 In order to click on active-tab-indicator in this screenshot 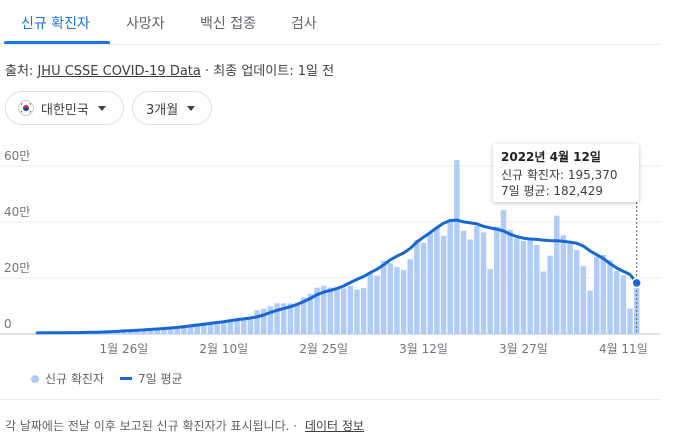, I will do `click(57, 42)`.